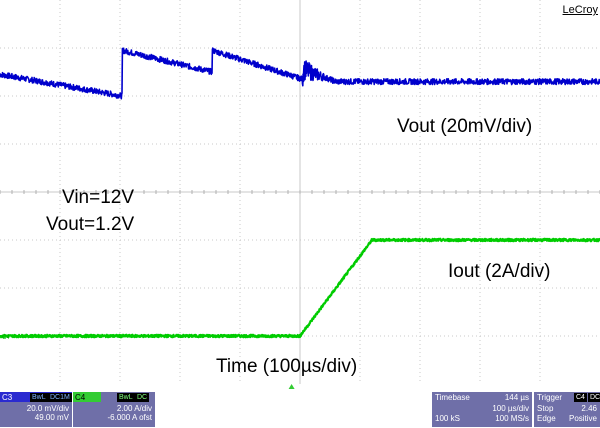 The width and height of the screenshot is (600, 428). Describe the element at coordinates (567, 409) in the screenshot. I see `trigger-panel: Trigger C4 DC Stop 2.46 Edge Positive` at that location.